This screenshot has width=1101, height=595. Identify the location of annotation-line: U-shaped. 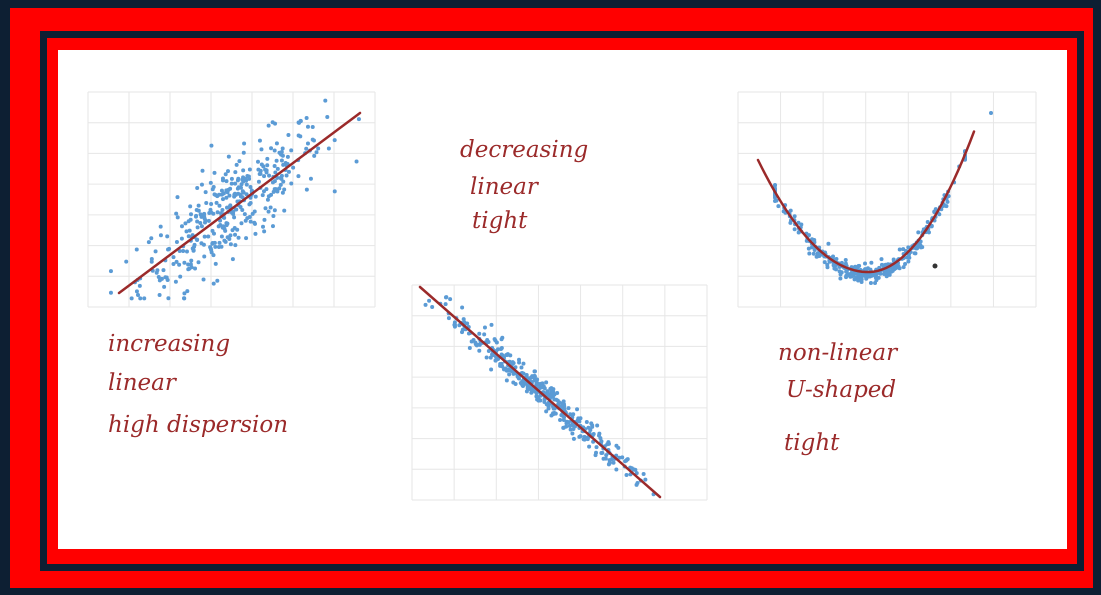
(841, 390).